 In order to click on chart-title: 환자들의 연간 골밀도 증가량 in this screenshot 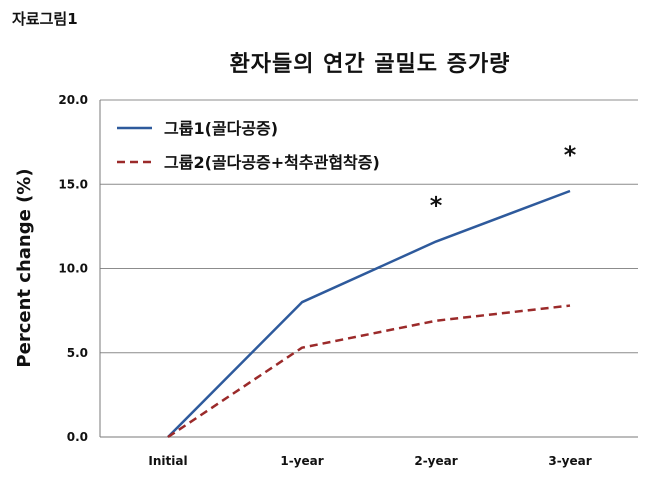, I will do `click(370, 64)`.